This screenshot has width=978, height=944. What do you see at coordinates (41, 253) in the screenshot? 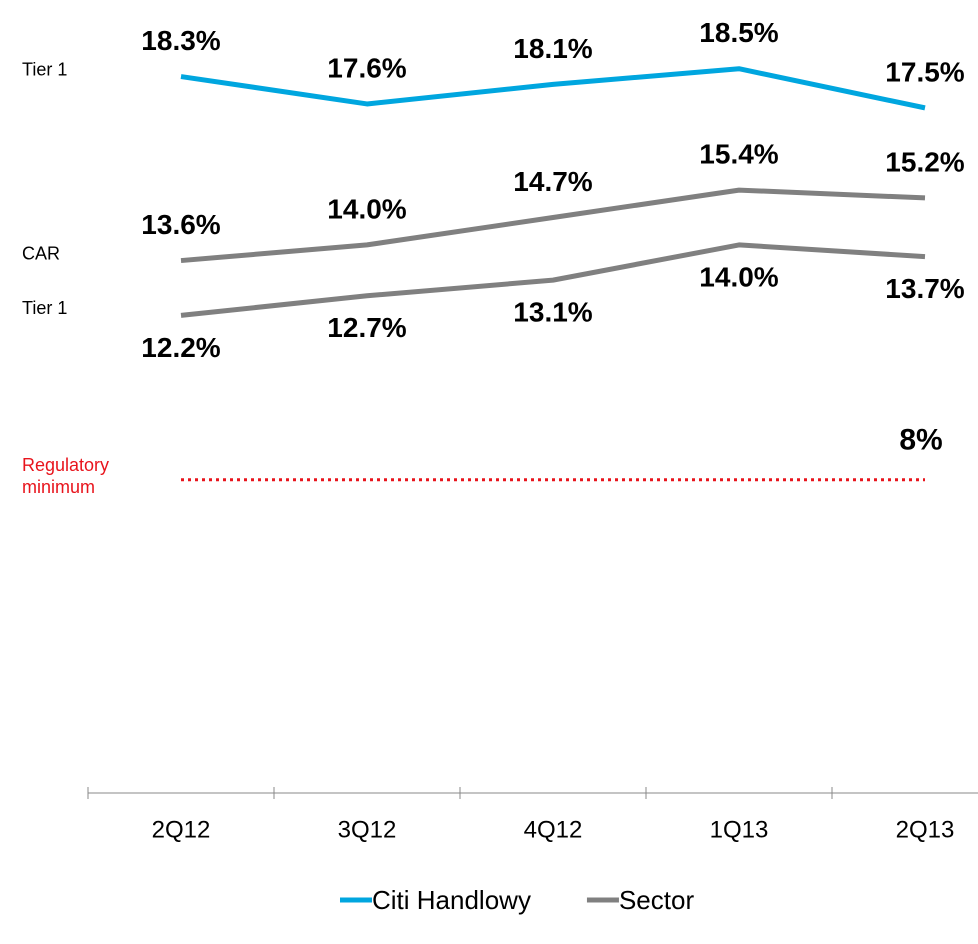
I see `series-side-label: CAR` at bounding box center [41, 253].